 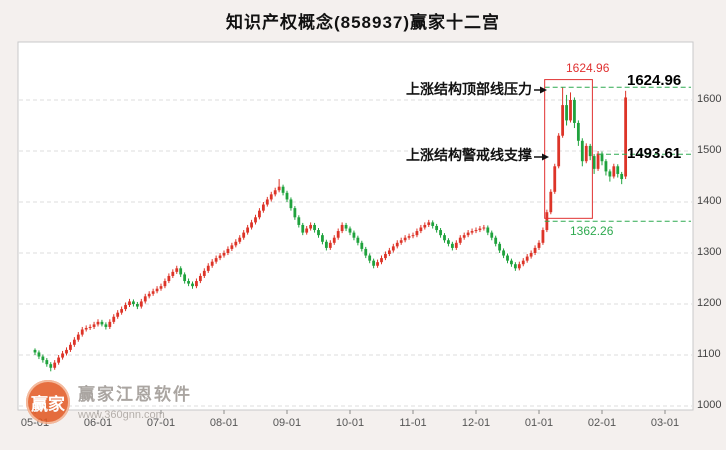 What do you see at coordinates (543, 90) in the screenshot?
I see `resistance-arrow-icon` at bounding box center [543, 90].